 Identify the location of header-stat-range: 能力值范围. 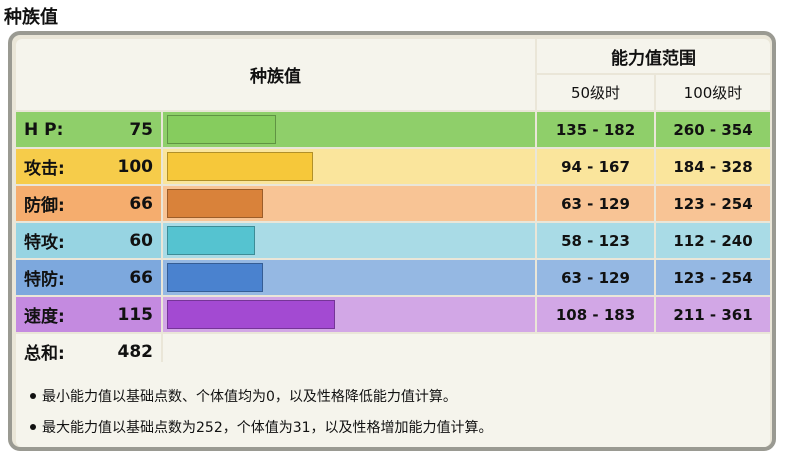
(653, 56).